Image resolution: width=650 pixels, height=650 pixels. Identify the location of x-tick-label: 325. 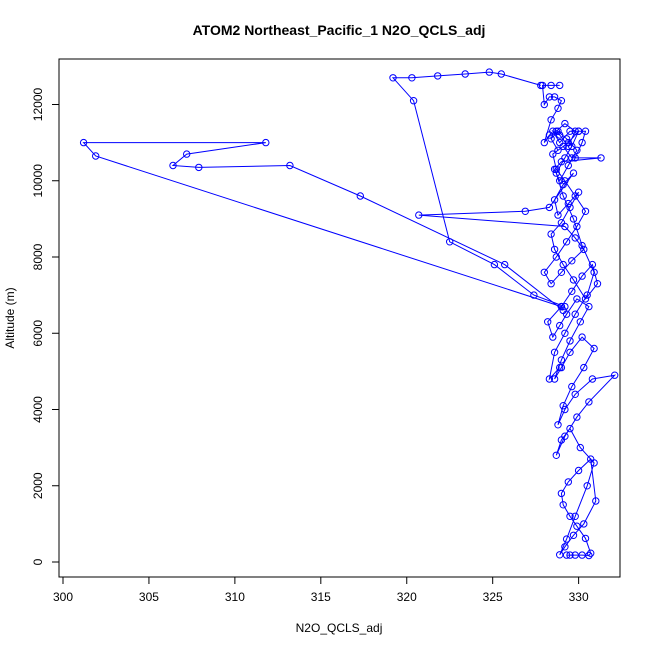
(493, 597).